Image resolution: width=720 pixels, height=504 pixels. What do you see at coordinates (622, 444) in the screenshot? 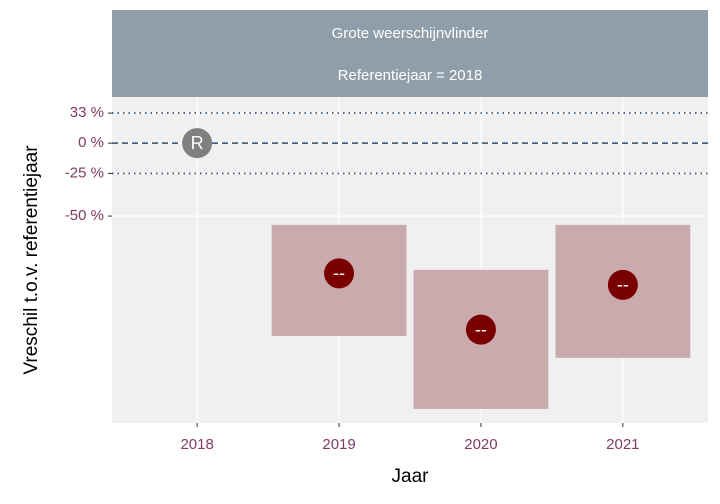
I see `x-tick-label: 2021` at bounding box center [622, 444].